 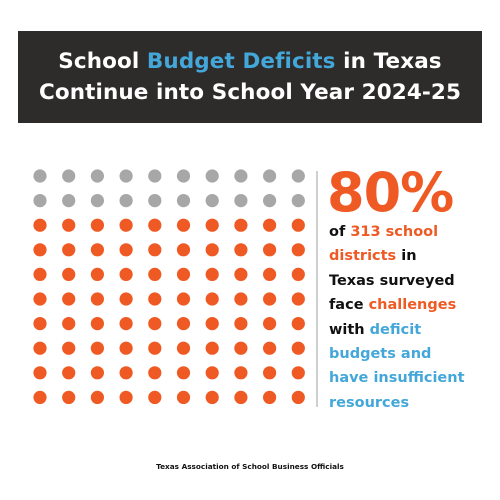 I want to click on stat-text: of, so click(x=340, y=232).